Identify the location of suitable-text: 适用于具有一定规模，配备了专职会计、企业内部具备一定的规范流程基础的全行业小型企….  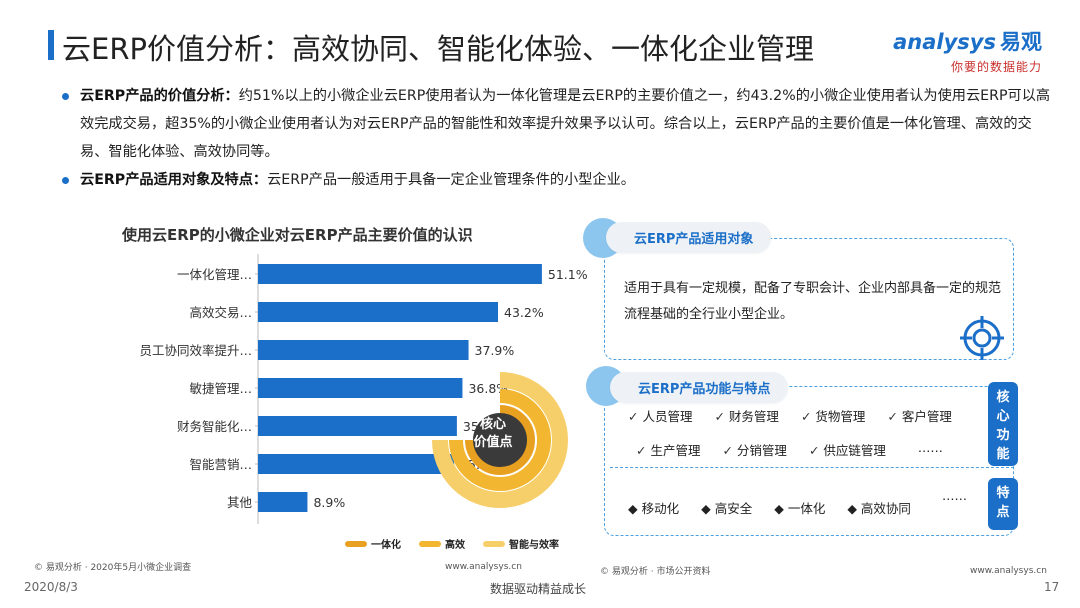
(813, 301).